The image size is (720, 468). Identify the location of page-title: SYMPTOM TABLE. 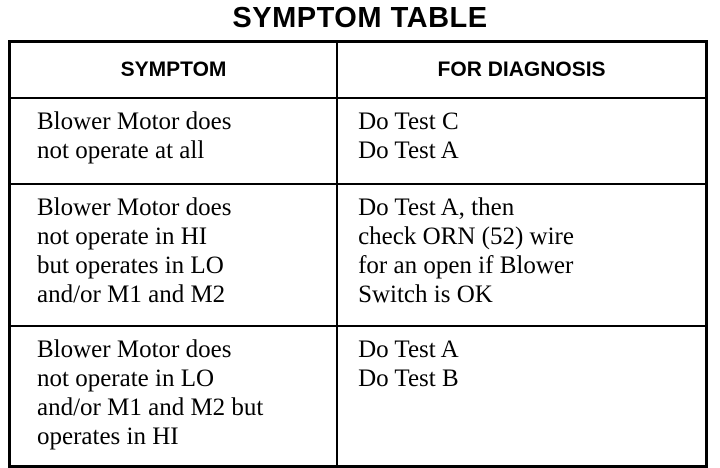
(360, 18).